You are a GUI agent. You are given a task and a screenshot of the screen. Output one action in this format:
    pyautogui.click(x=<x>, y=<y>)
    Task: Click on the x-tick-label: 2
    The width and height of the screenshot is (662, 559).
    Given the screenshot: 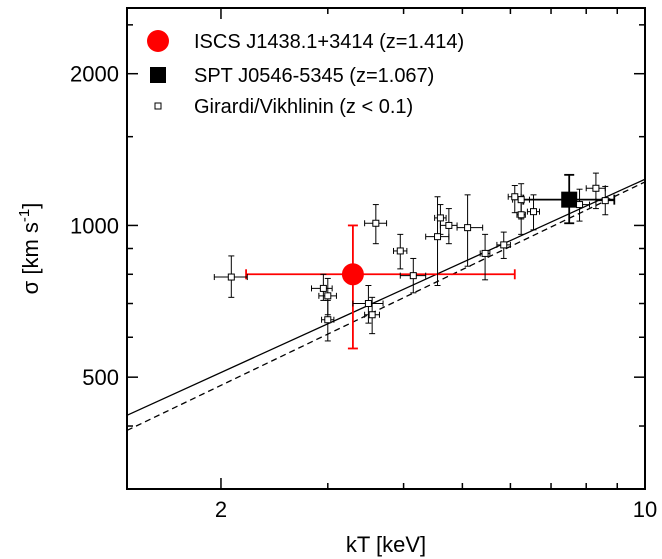 What is the action you would take?
    pyautogui.click(x=221, y=509)
    